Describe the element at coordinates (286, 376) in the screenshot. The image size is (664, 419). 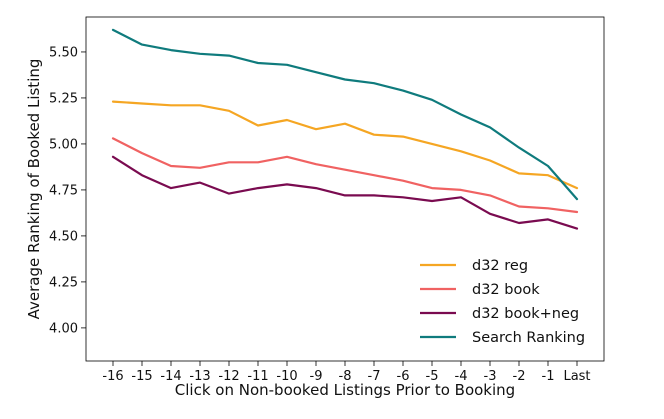
I see `x-tick-label: -10` at that location.